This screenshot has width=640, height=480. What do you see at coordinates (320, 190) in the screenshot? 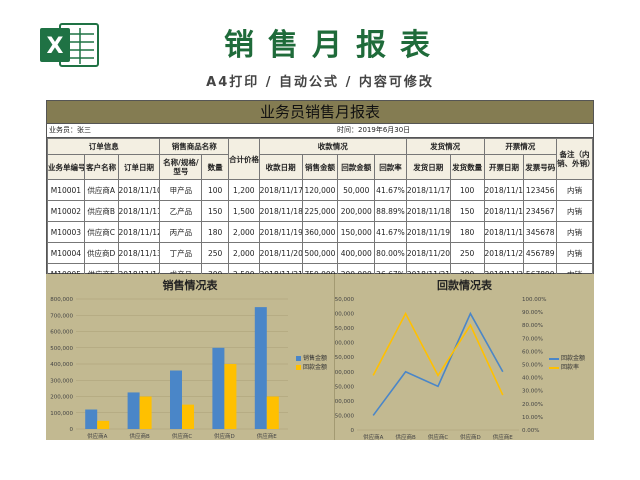
I see `table-cell: 120,000` at bounding box center [320, 190].